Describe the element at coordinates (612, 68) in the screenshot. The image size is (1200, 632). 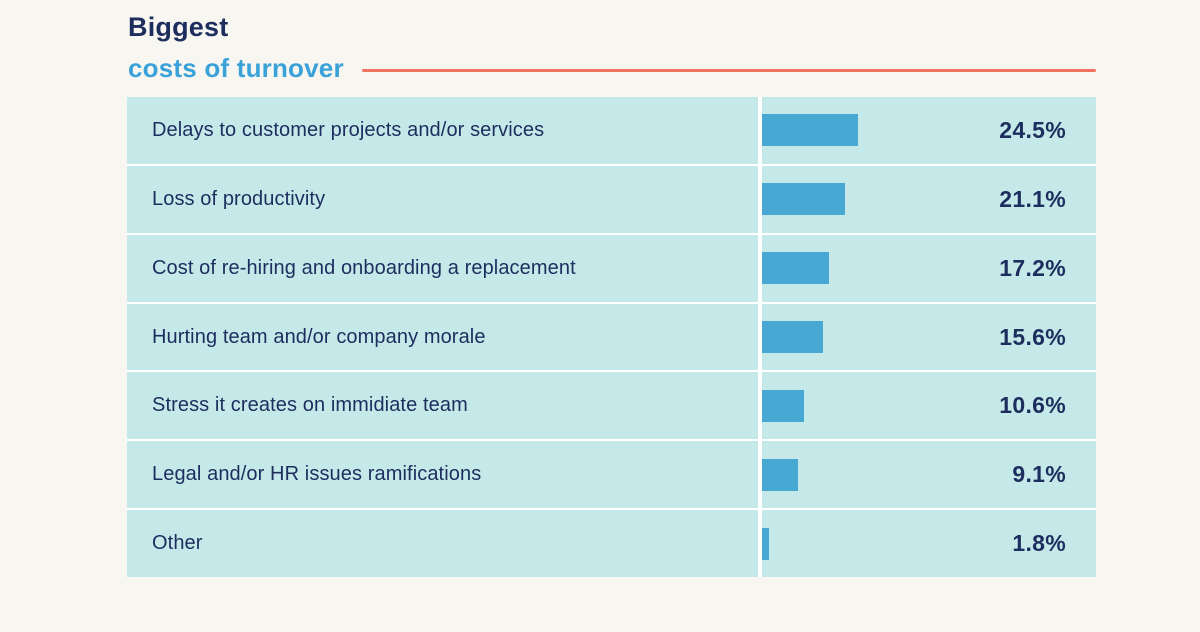
I see `chart-title-line2-wrap: costs of turnover` at that location.